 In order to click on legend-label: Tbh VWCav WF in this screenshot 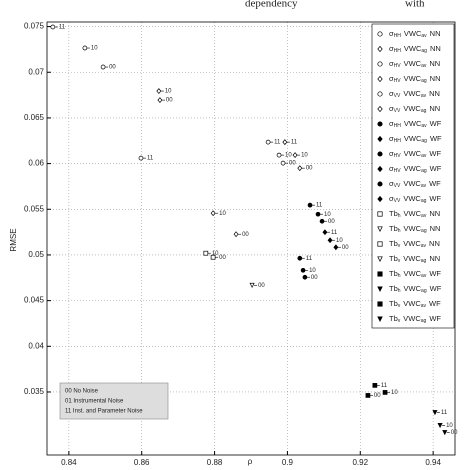, I will do `click(415, 274)`.